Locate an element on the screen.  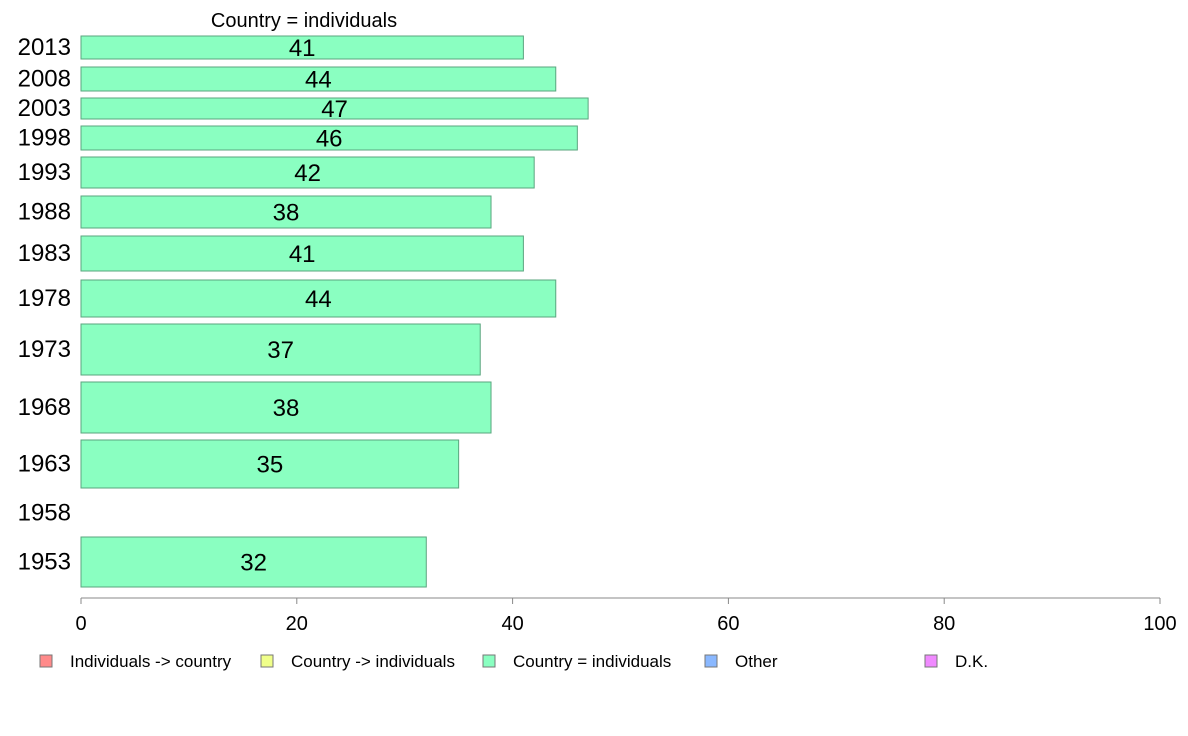
x-tick-label: 80 is located at coordinates (944, 624).